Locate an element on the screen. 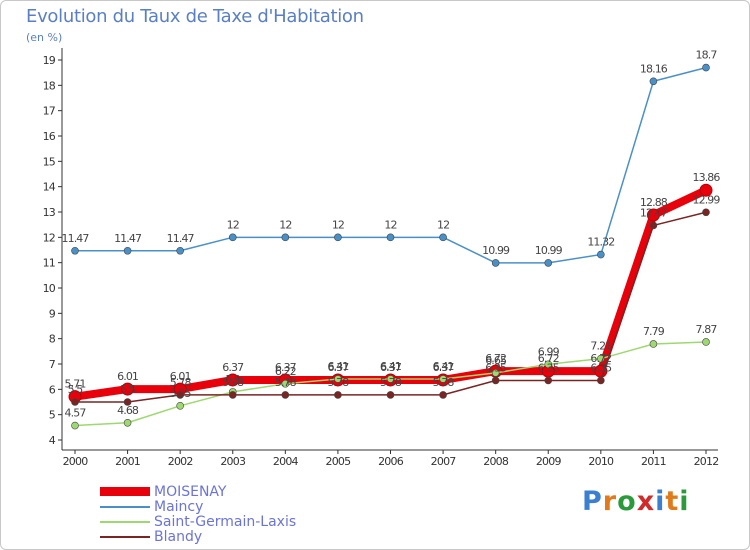 Image resolution: width=750 pixels, height=550 pixels. y-tick-label: 9 is located at coordinates (52, 313).